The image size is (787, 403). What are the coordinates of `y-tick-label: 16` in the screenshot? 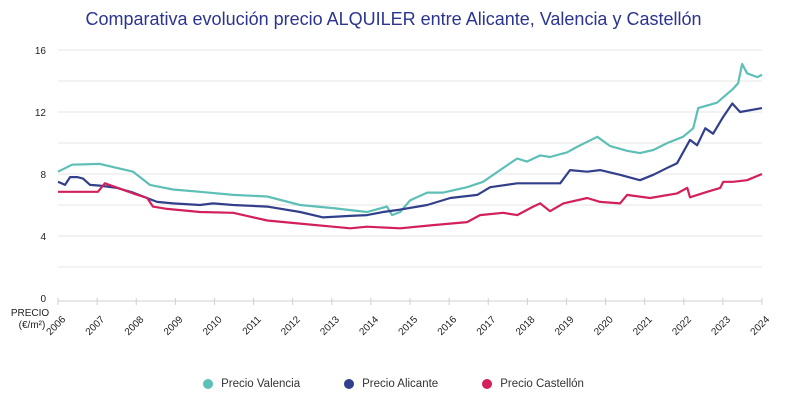 It's located at (41, 51).